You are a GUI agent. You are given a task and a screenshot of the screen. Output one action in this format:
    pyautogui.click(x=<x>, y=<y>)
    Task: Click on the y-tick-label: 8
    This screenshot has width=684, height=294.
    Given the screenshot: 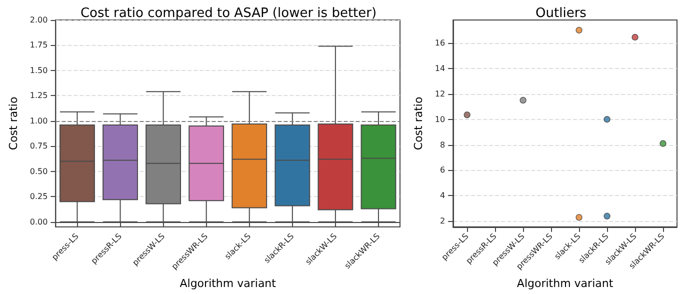 What is the action you would take?
    pyautogui.click(x=443, y=145)
    